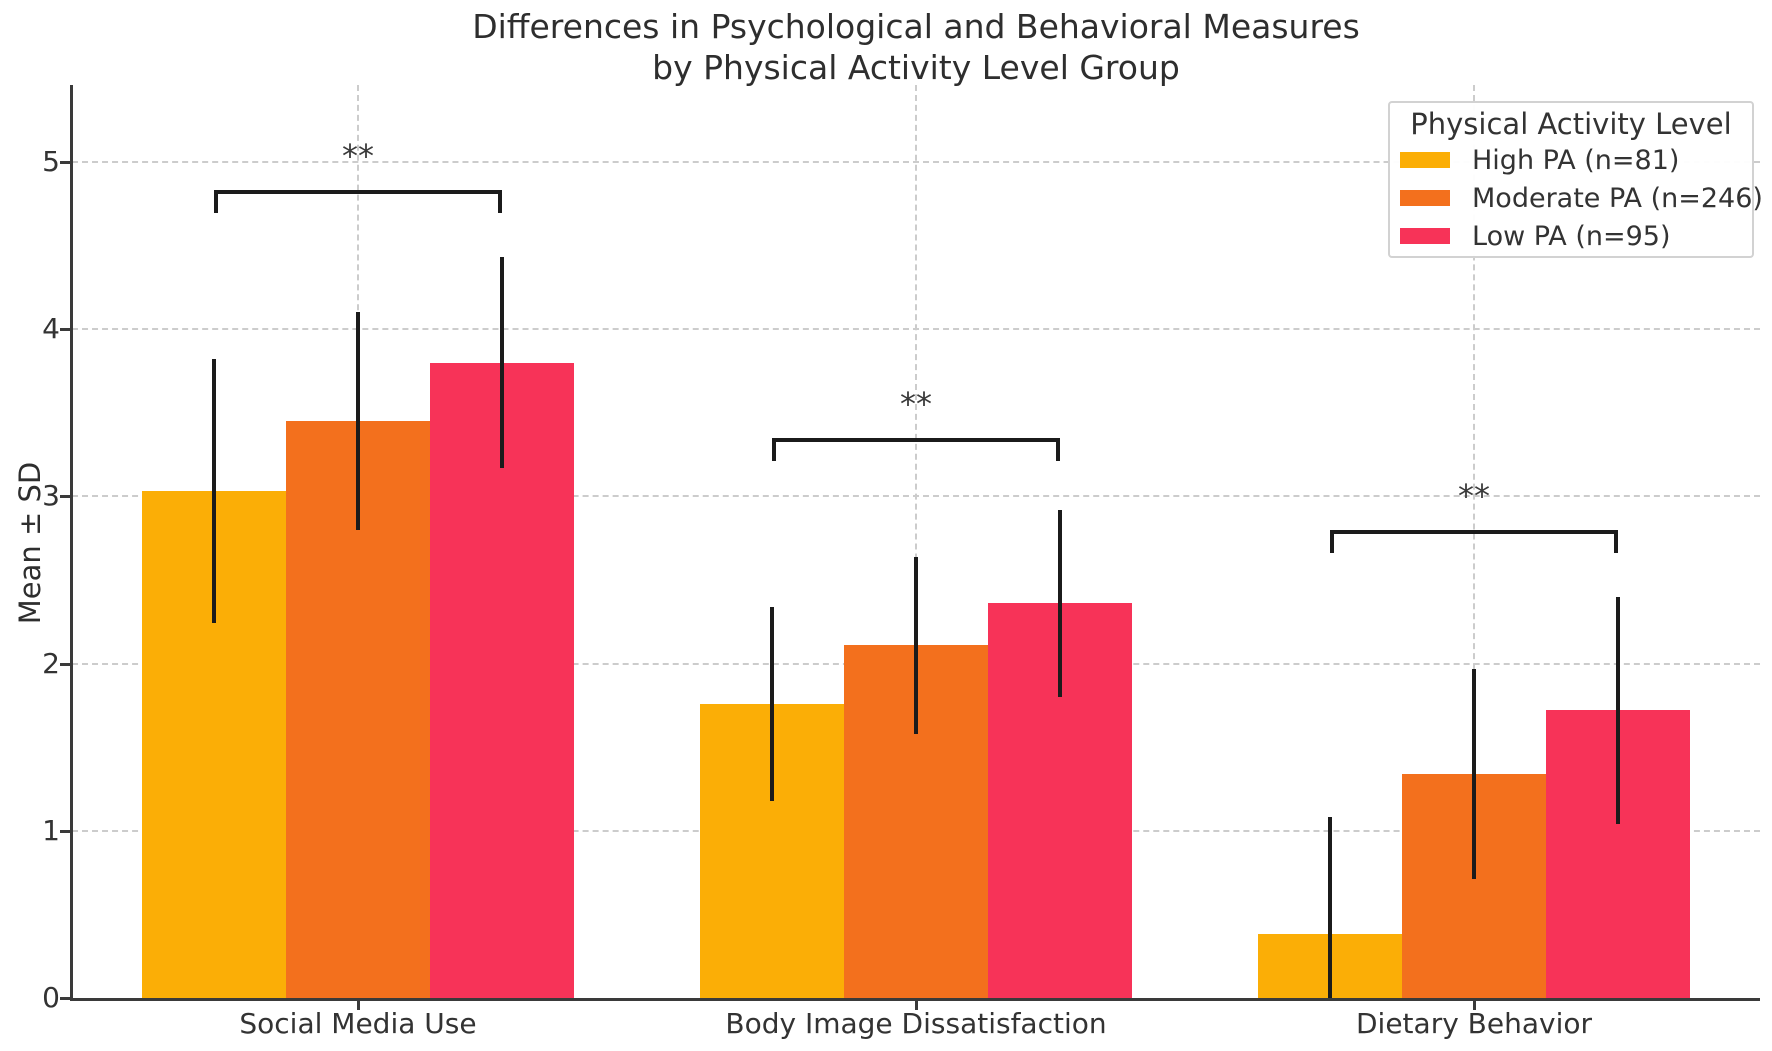 Image resolution: width=1772 pixels, height=1051 pixels. Describe the element at coordinates (358, 156) in the screenshot. I see `sig-stars-0: **` at that location.